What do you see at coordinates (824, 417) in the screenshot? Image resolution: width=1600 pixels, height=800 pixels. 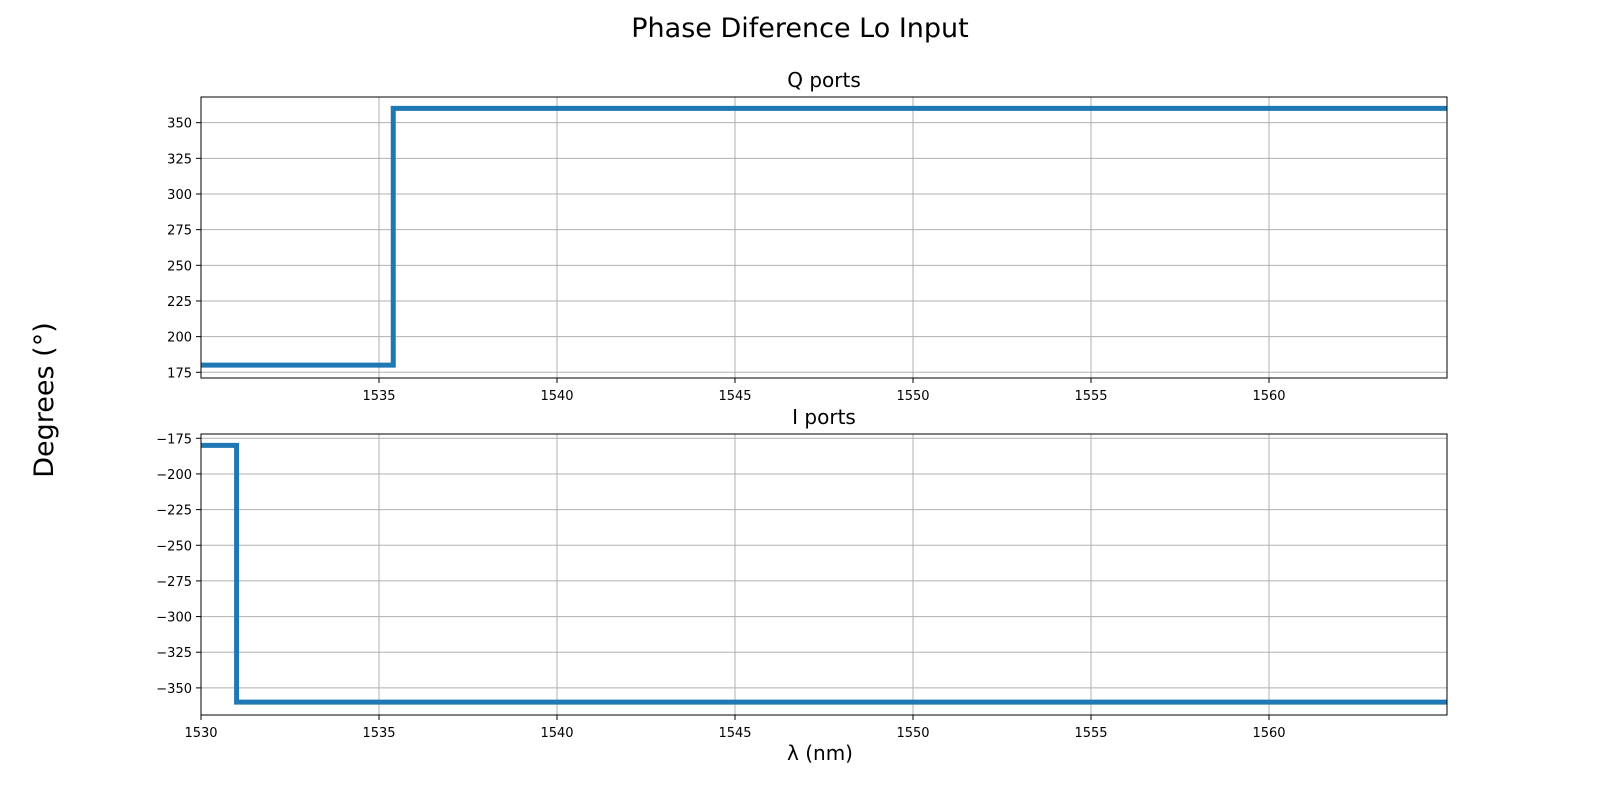 I see `i-ports-title: I ports` at bounding box center [824, 417].